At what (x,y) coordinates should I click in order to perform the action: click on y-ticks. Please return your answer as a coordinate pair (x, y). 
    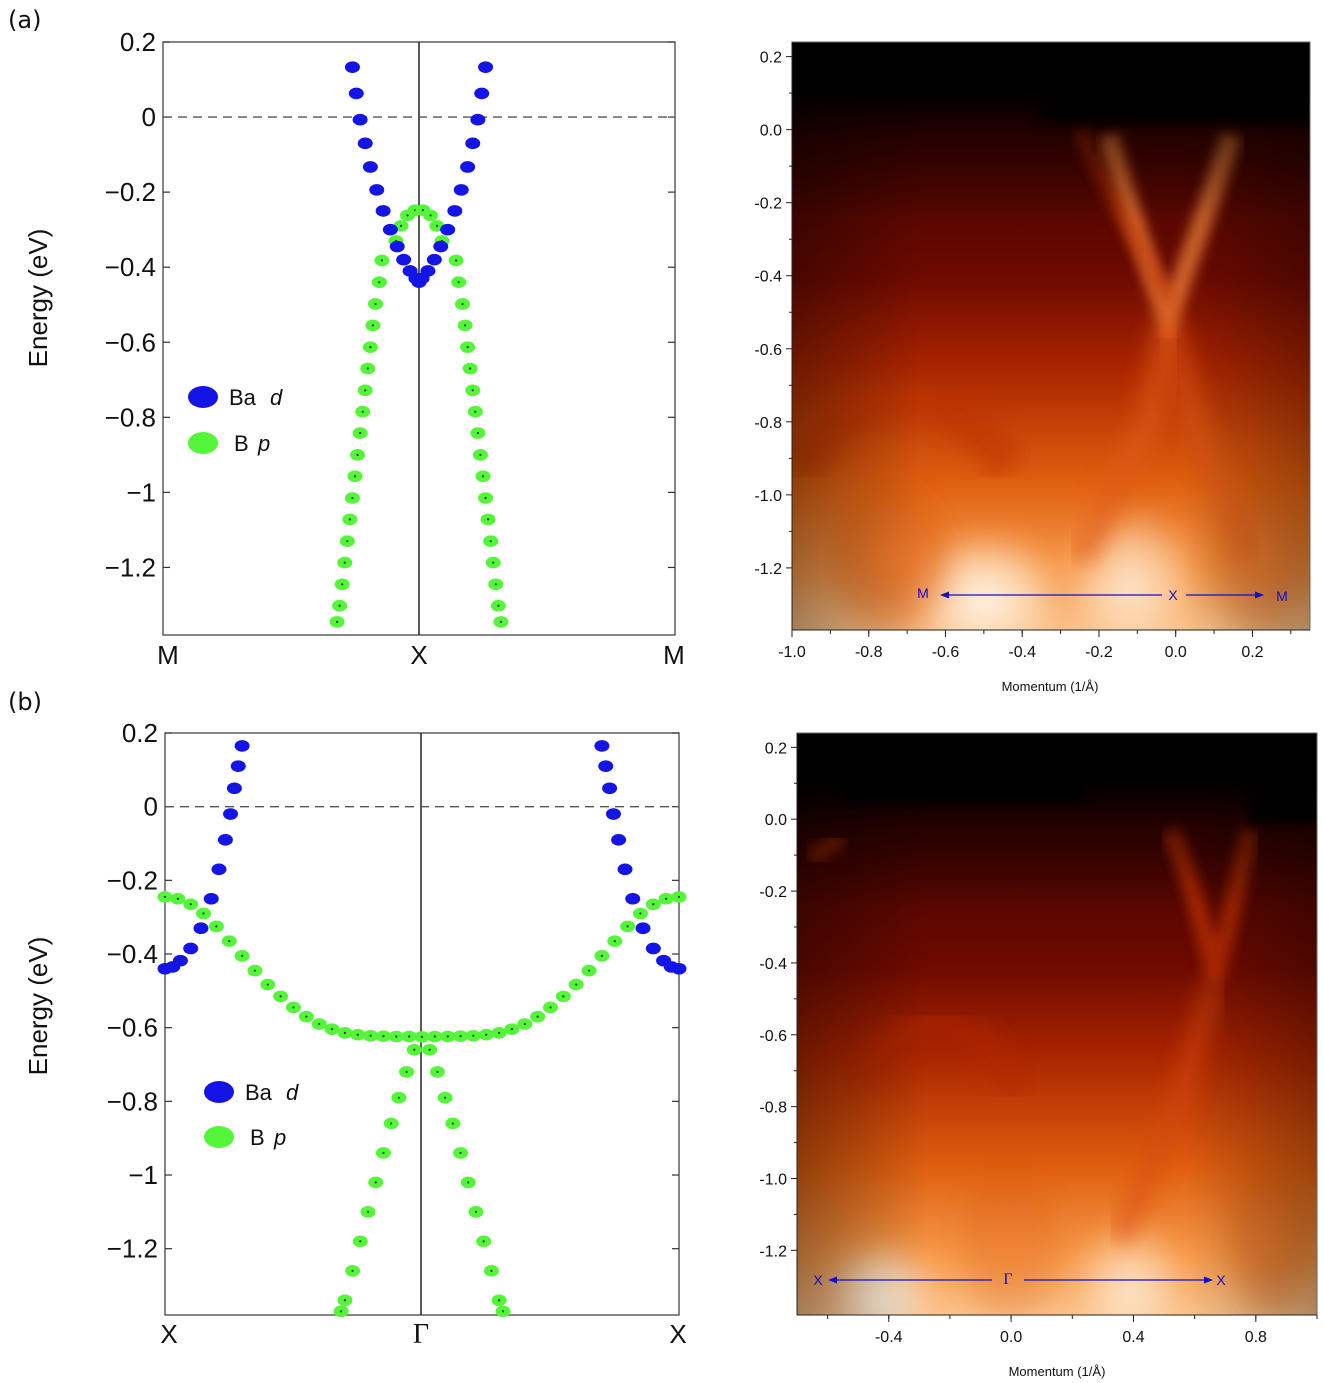
    Looking at the image, I should click on (794, 998).